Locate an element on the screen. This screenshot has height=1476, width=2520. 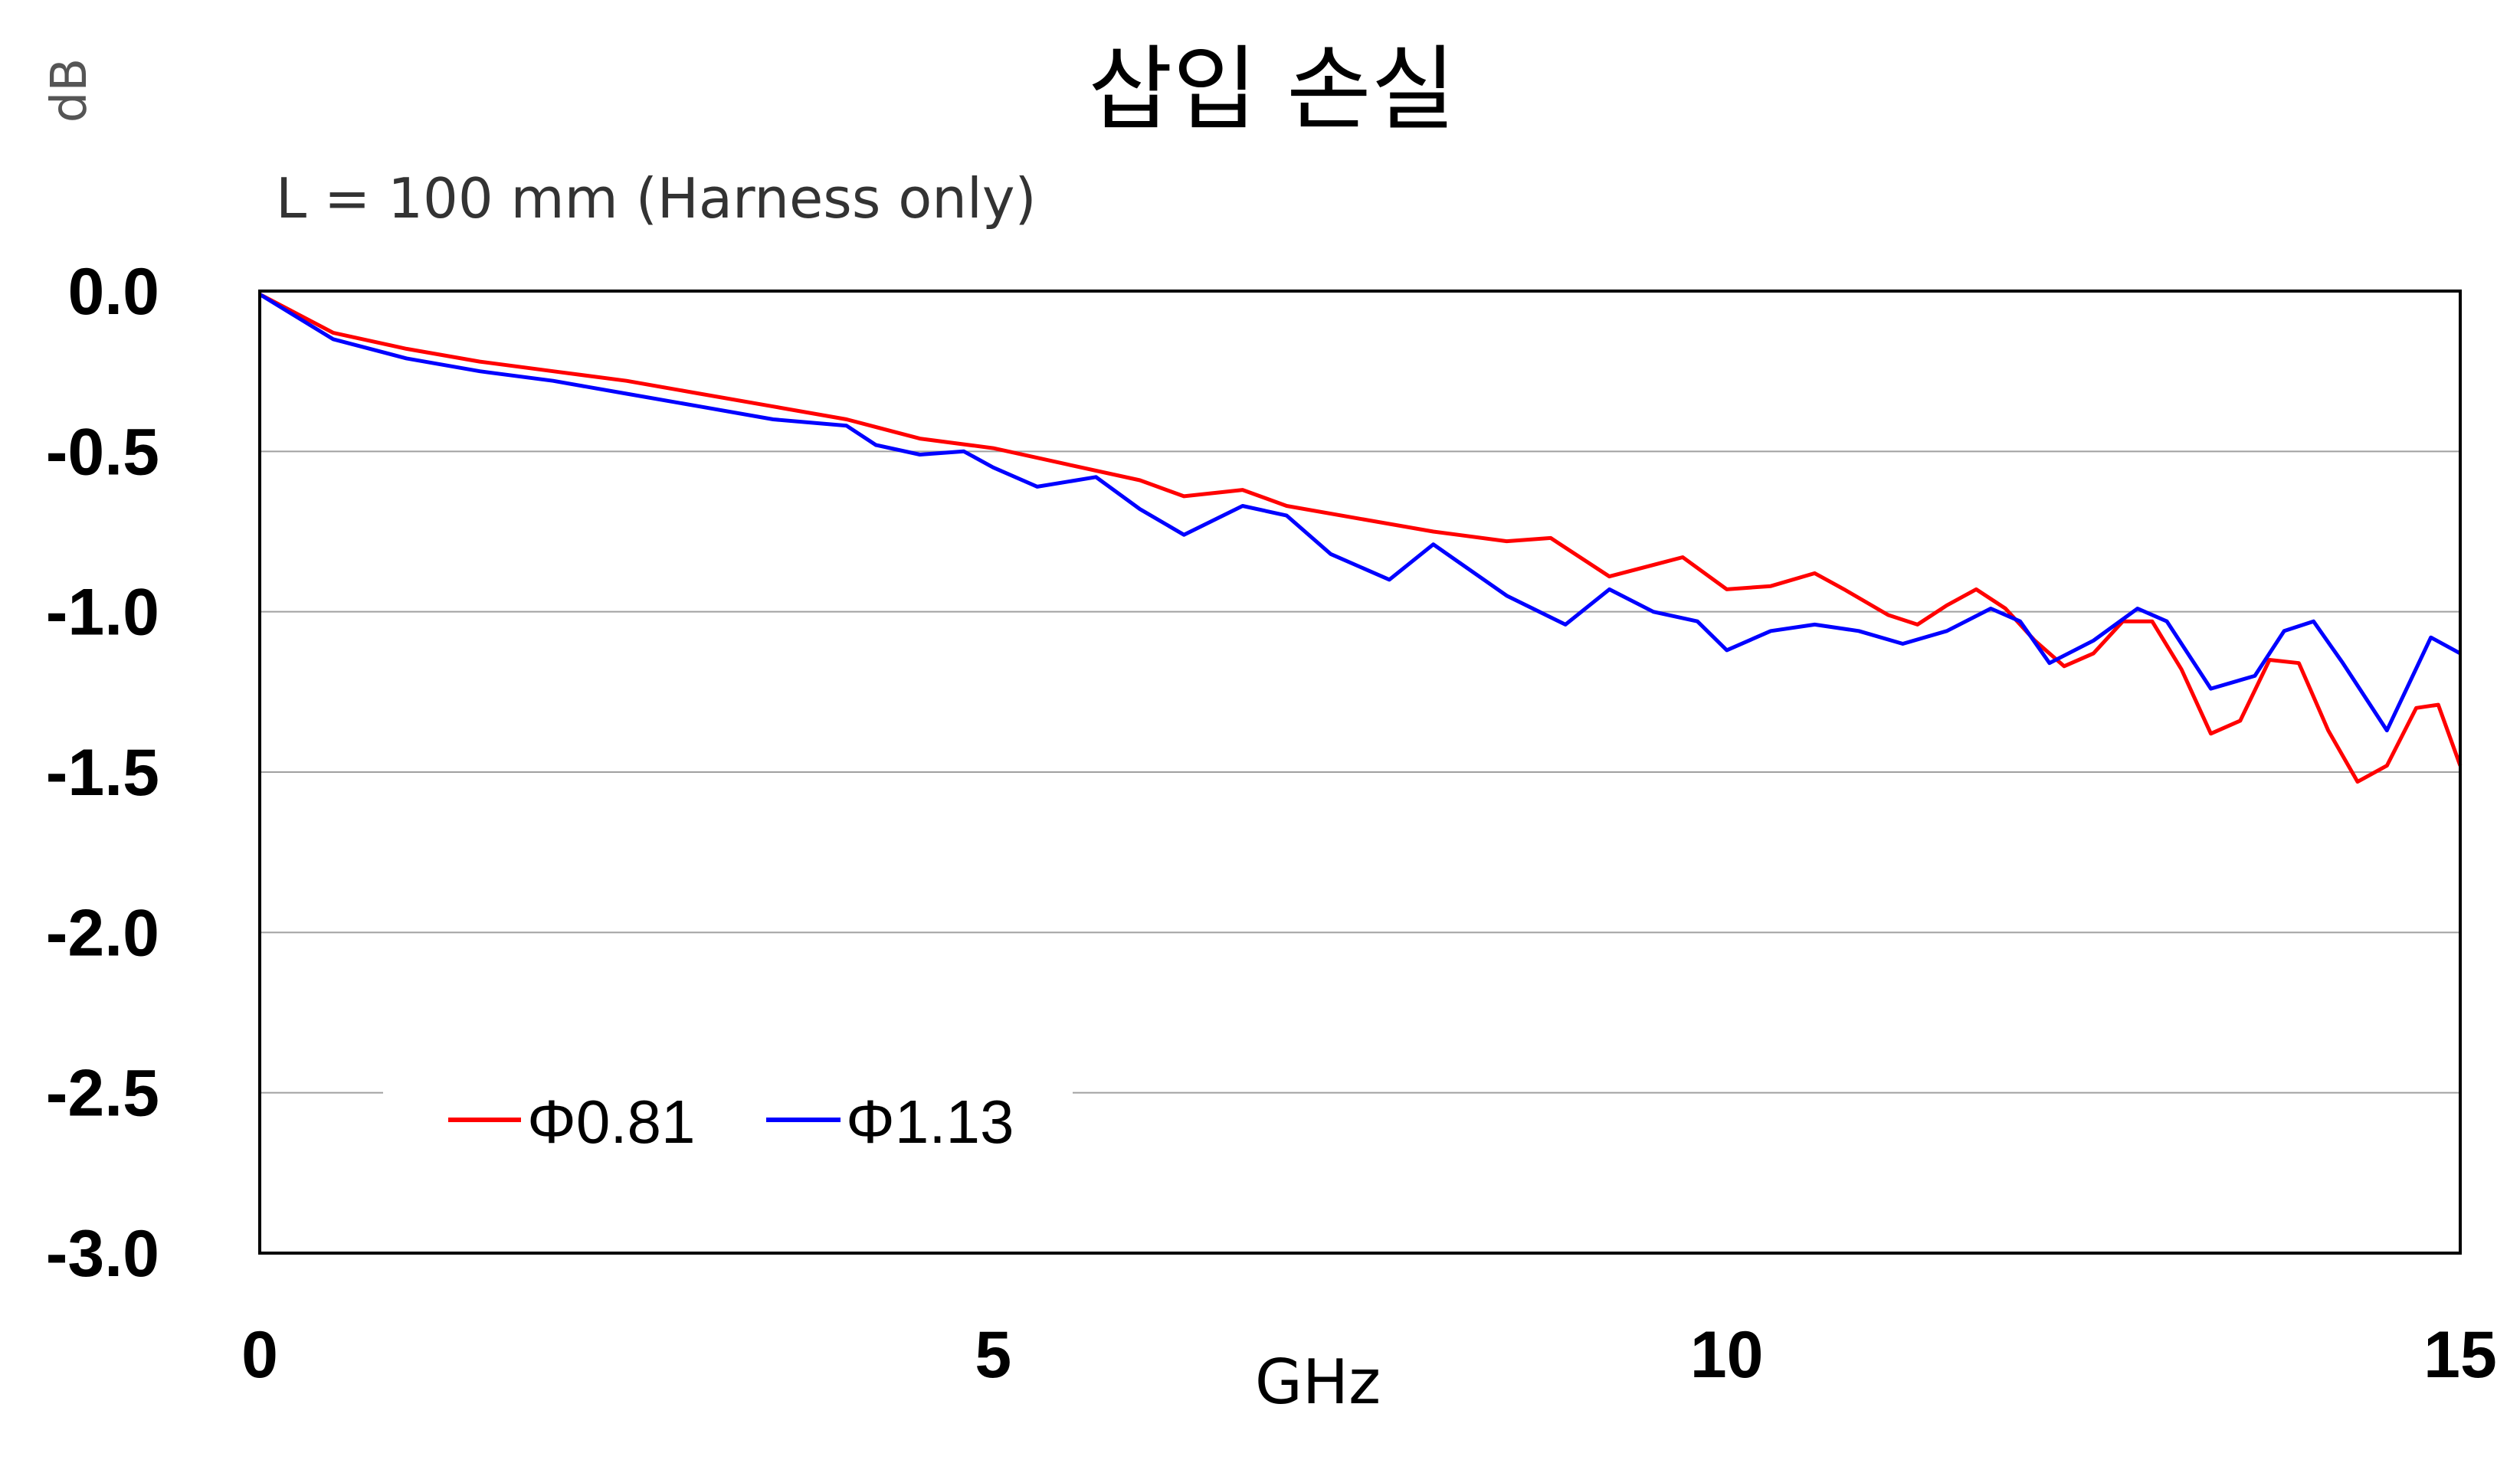
x-tick-label-2: 10 is located at coordinates (1727, 1355).